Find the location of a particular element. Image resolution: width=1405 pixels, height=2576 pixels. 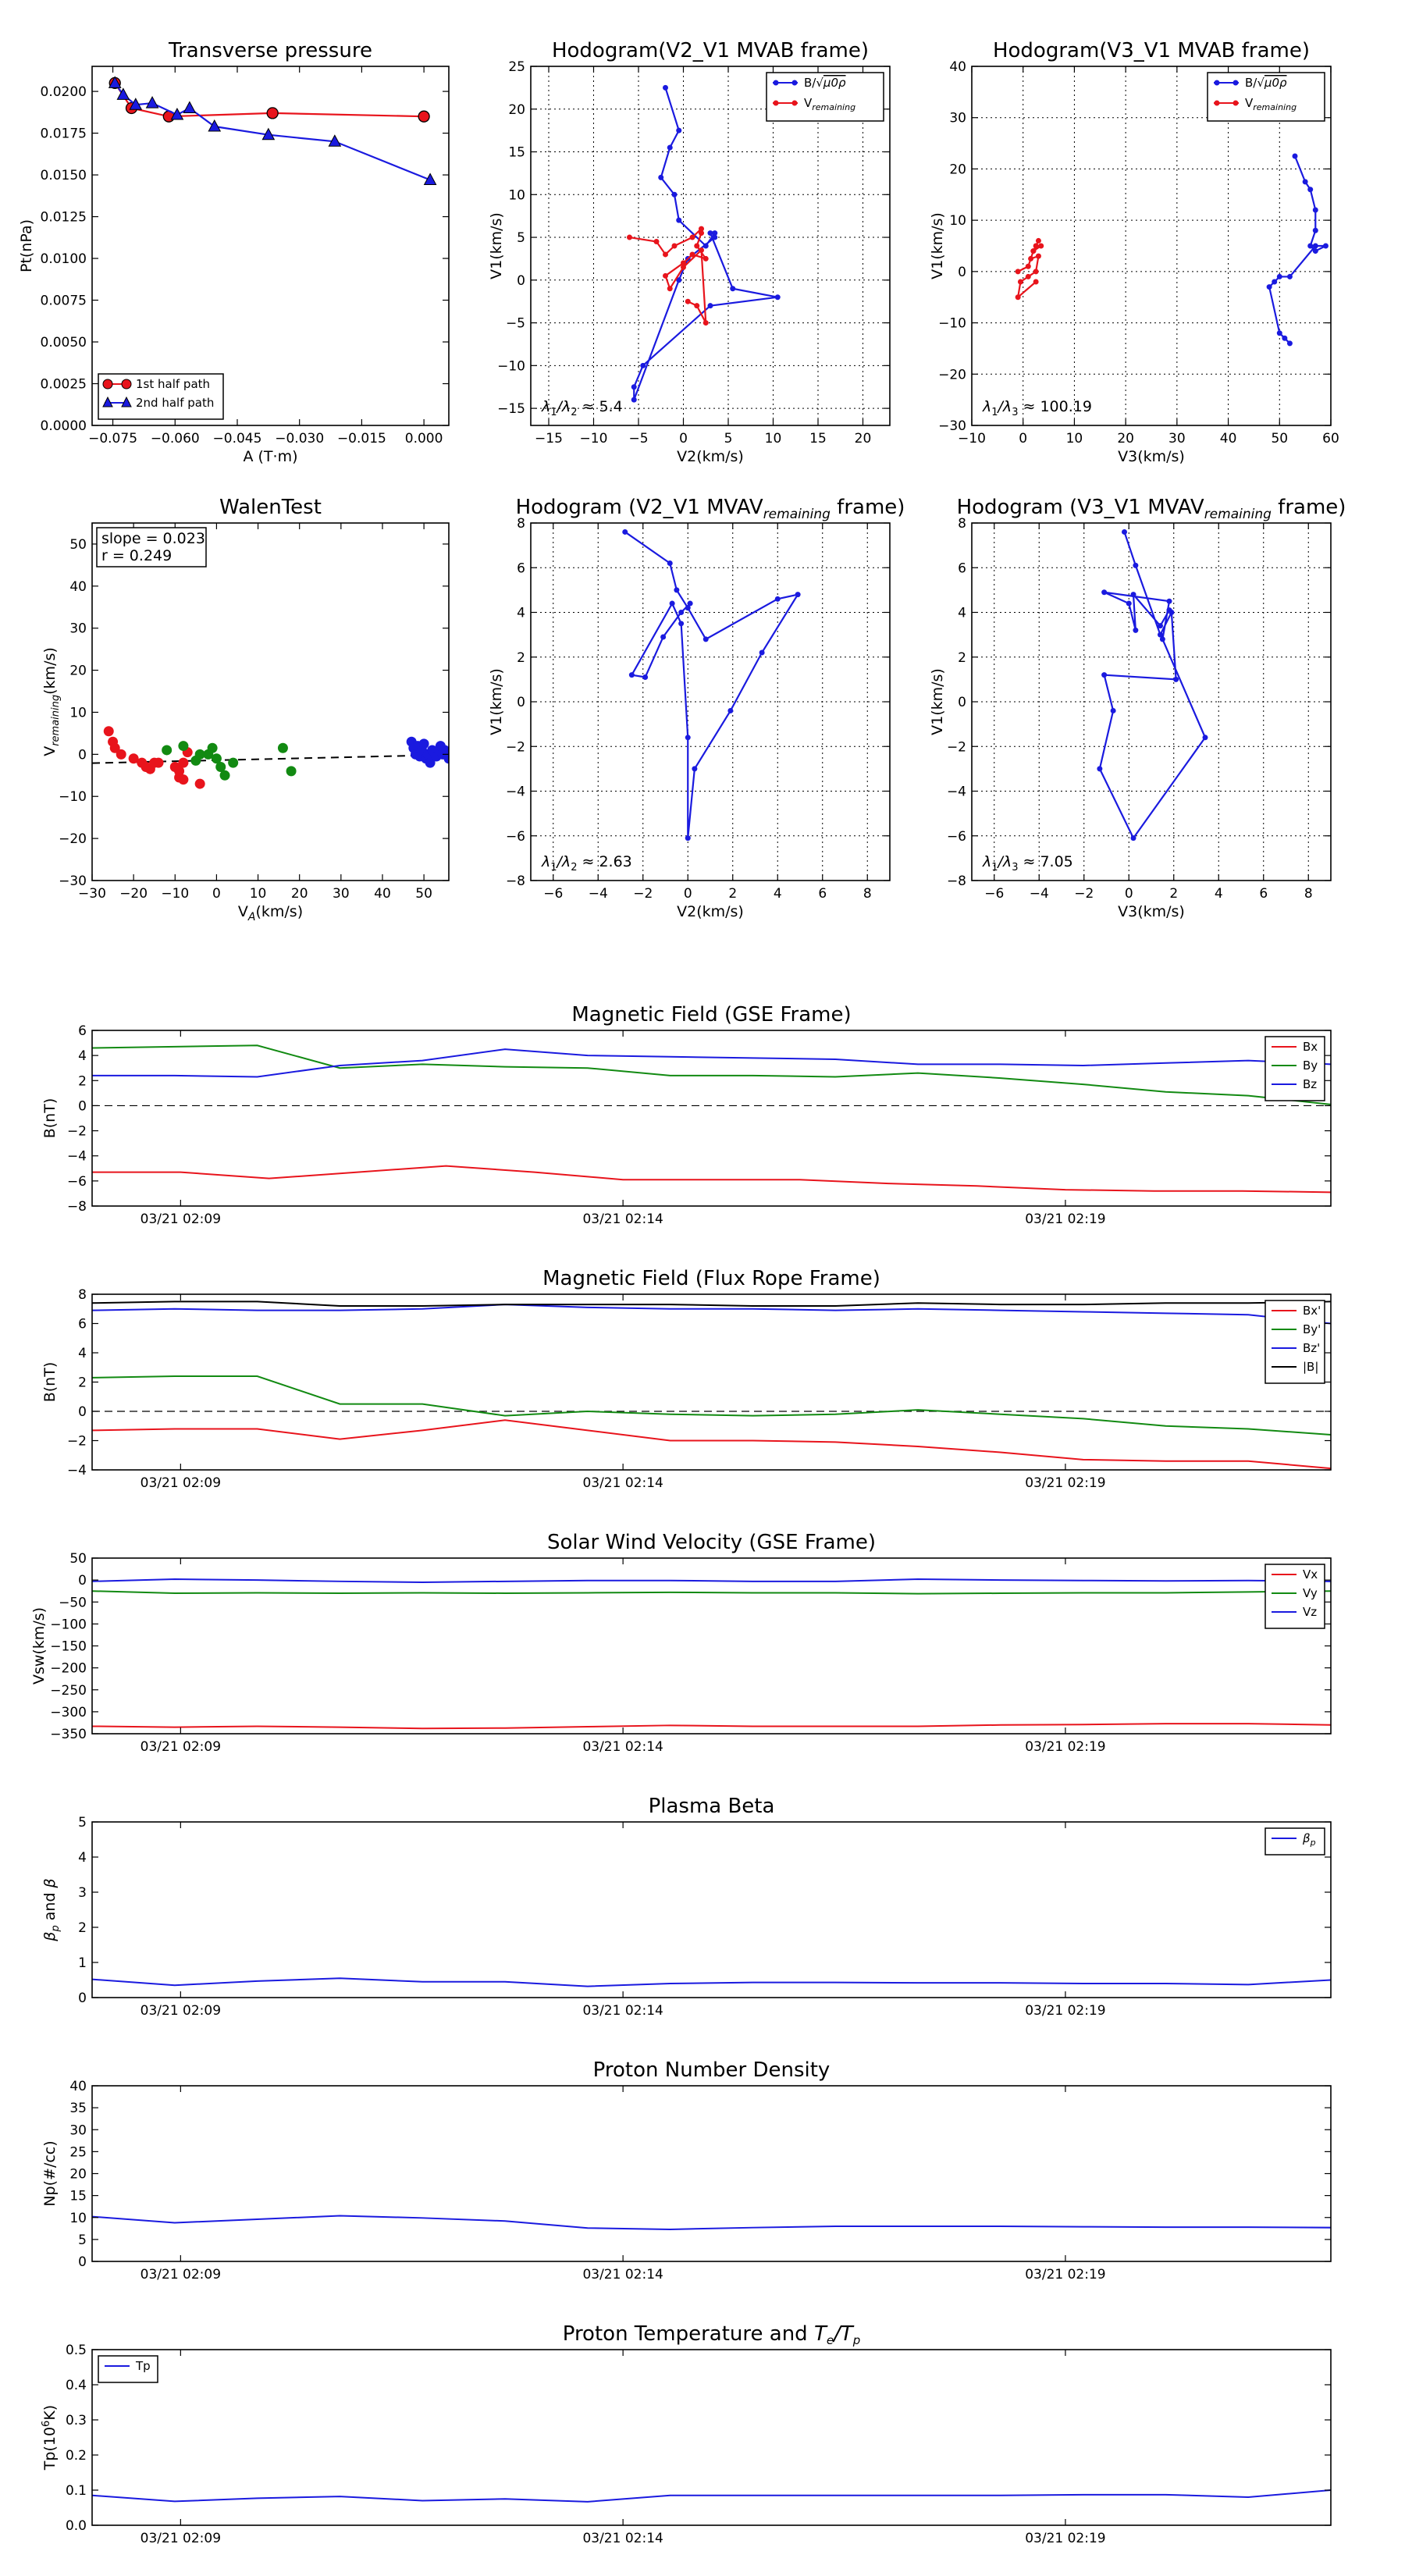

legend: βp is located at coordinates (1294, 1841).